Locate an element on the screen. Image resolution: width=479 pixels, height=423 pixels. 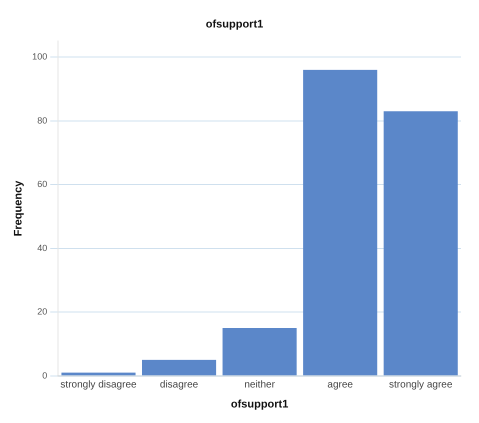
x-tick-label: neither is located at coordinates (260, 385).